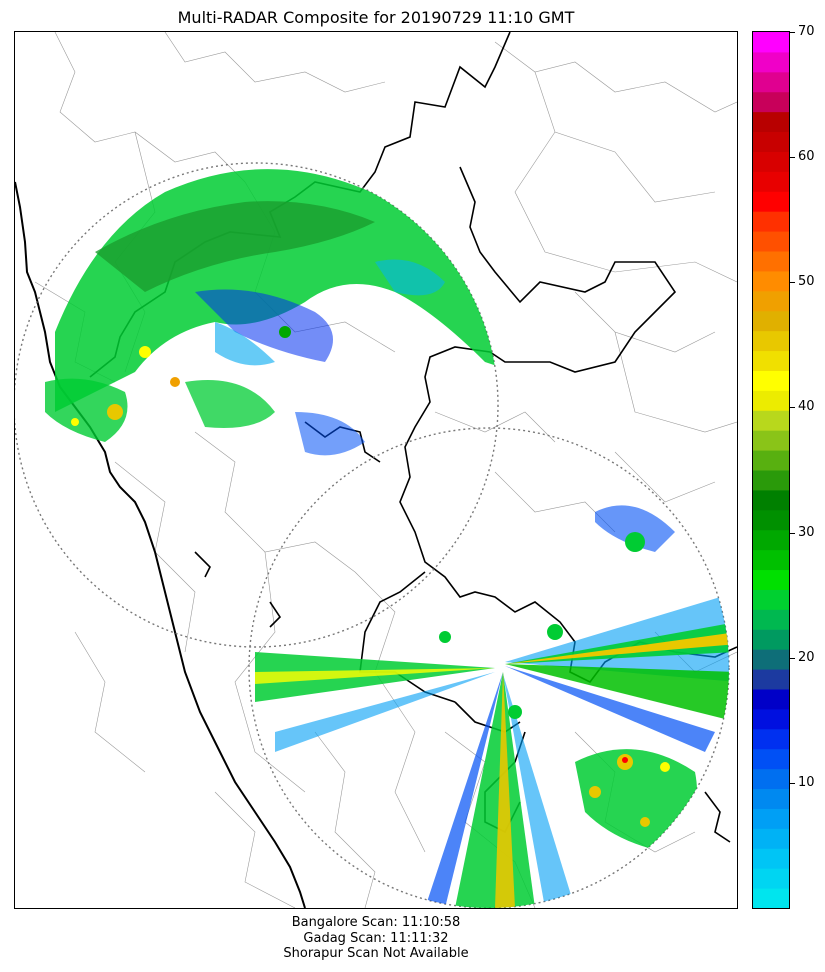  Describe the element at coordinates (806, 782) in the screenshot. I see `colorbar-tick-label: 10` at that location.